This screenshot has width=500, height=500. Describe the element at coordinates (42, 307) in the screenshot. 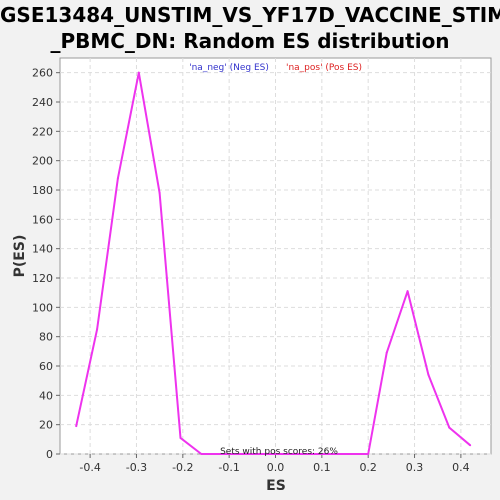

I see `y-tick-label: 100` at that location.